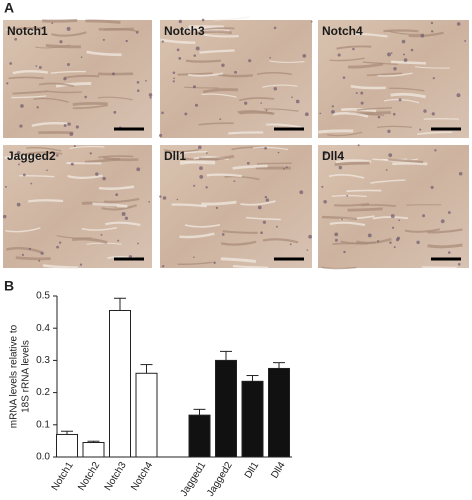 This screenshot has height=500, width=472. I want to click on panel-label: Jagged2, so click(31, 156).